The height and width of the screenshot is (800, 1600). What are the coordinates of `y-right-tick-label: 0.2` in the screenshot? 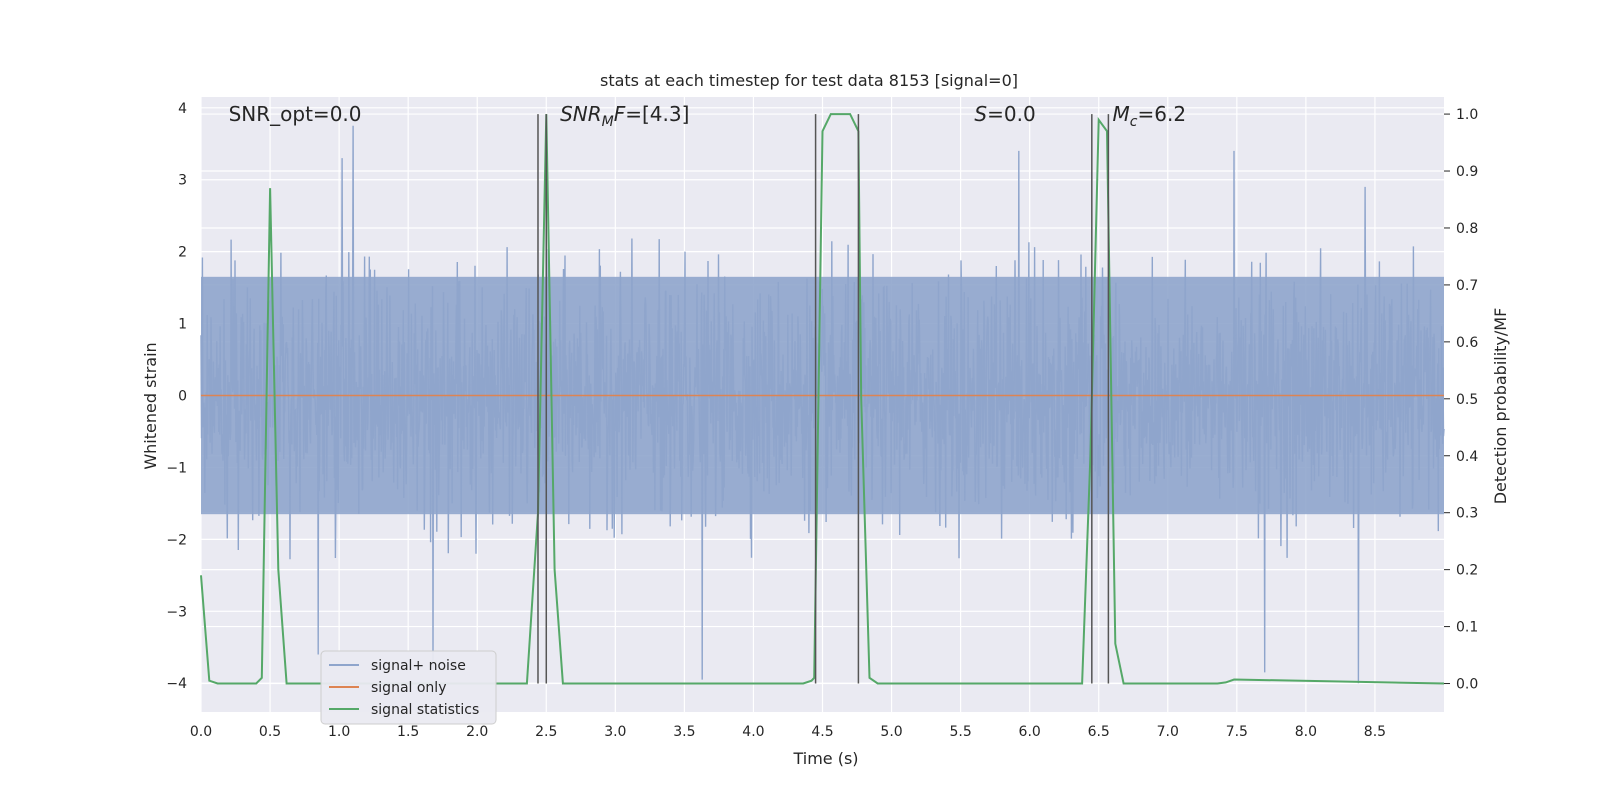 It's located at (1467, 571).